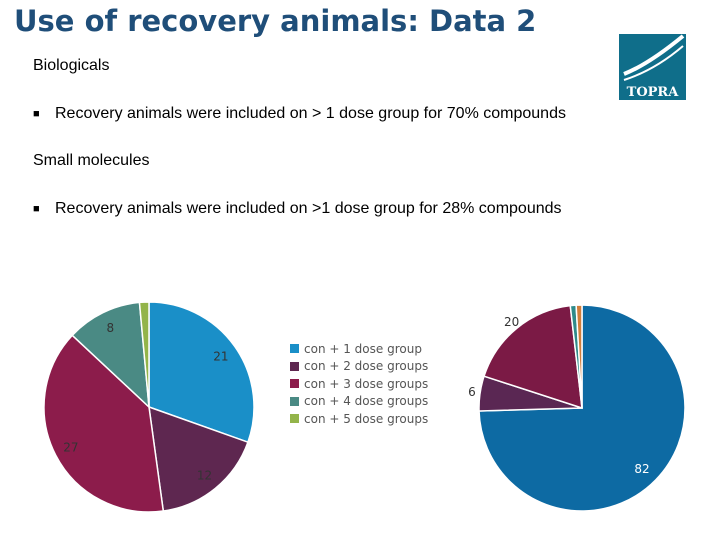 This screenshot has height=540, width=720. Describe the element at coordinates (220, 356) in the screenshot. I see `pie-data-label: 21` at that location.